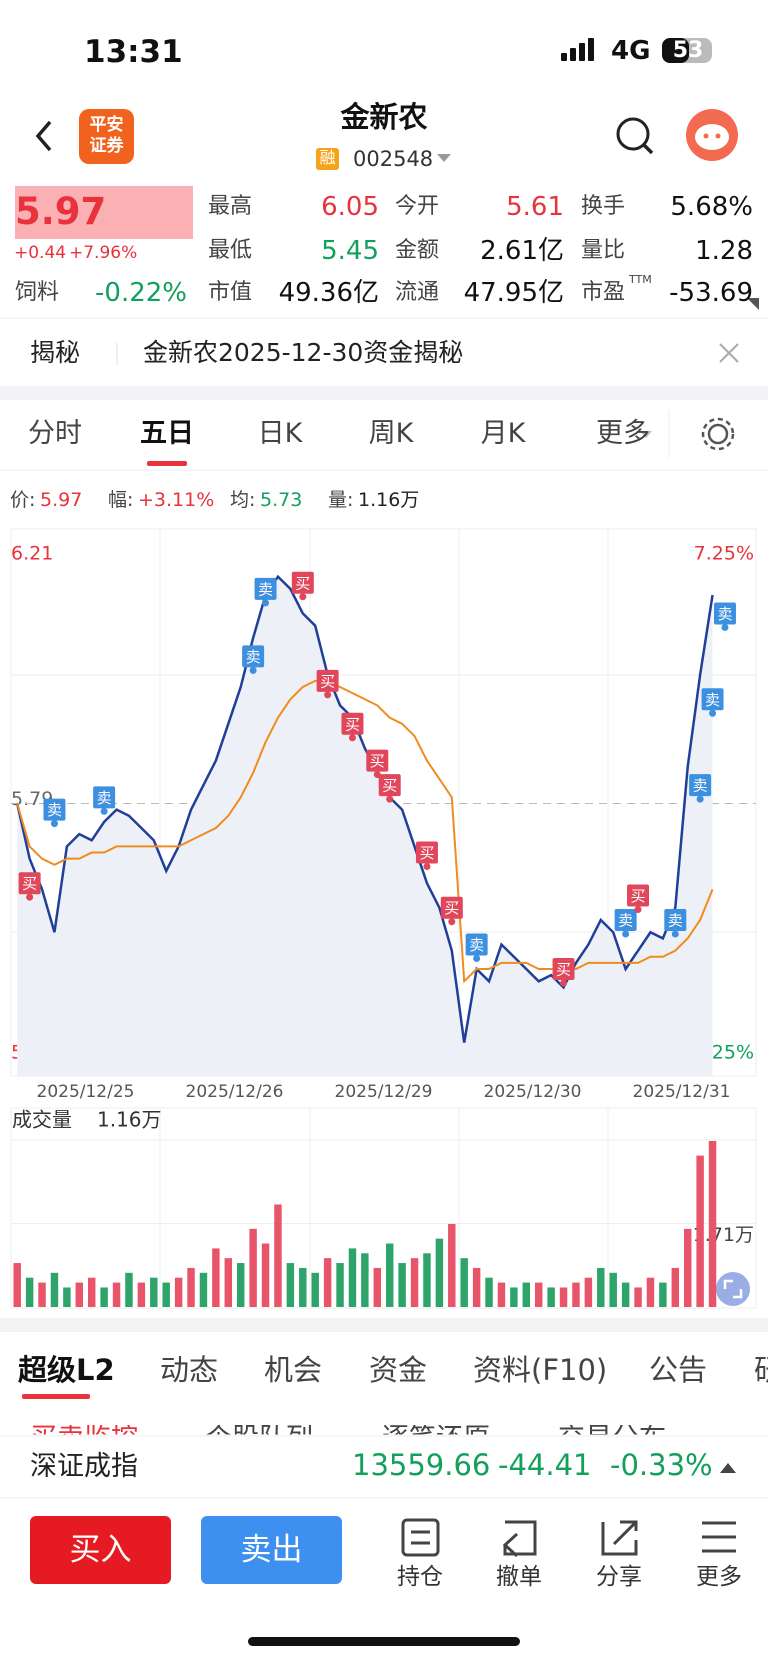 This screenshot has width=768, height=1663. I want to click on last-price: 5.97, so click(61, 211).